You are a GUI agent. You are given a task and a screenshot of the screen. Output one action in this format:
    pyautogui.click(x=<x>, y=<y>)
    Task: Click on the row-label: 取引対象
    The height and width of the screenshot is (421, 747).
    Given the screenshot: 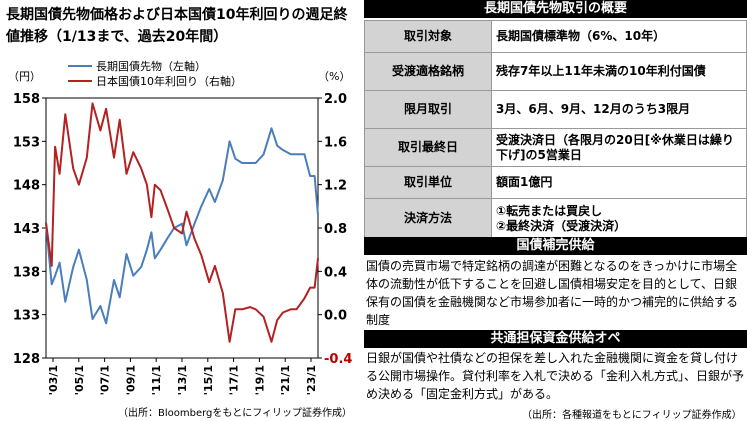 What is the action you would take?
    pyautogui.click(x=428, y=36)
    